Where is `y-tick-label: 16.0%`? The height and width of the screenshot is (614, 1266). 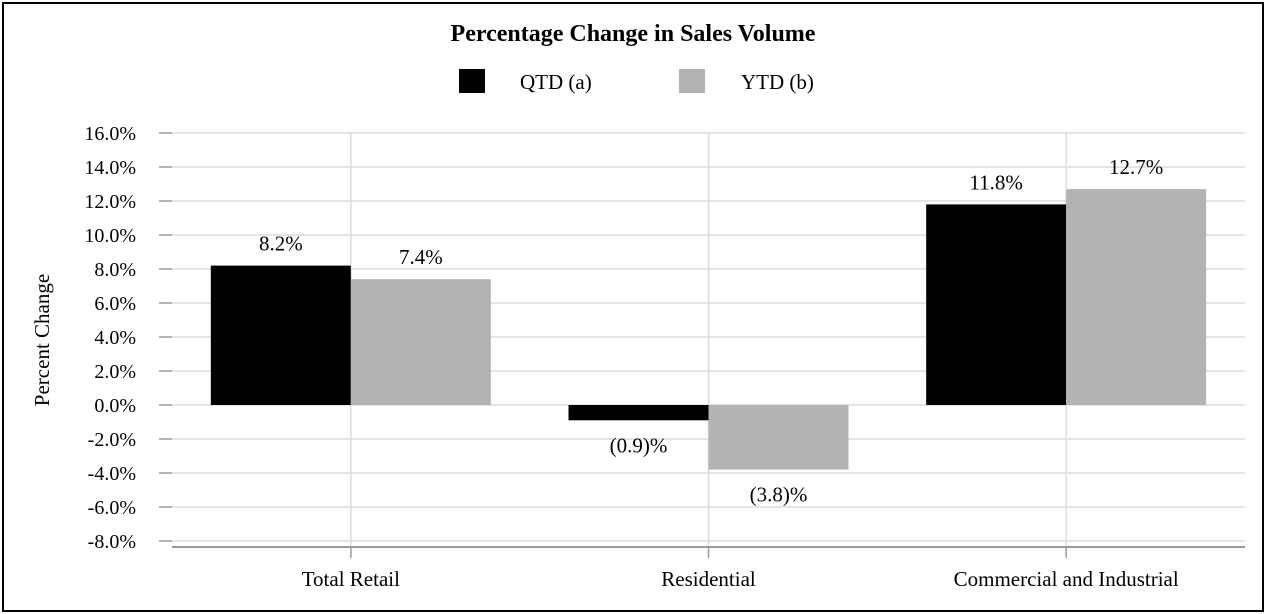 y-tick-label: 16.0% is located at coordinates (110, 134).